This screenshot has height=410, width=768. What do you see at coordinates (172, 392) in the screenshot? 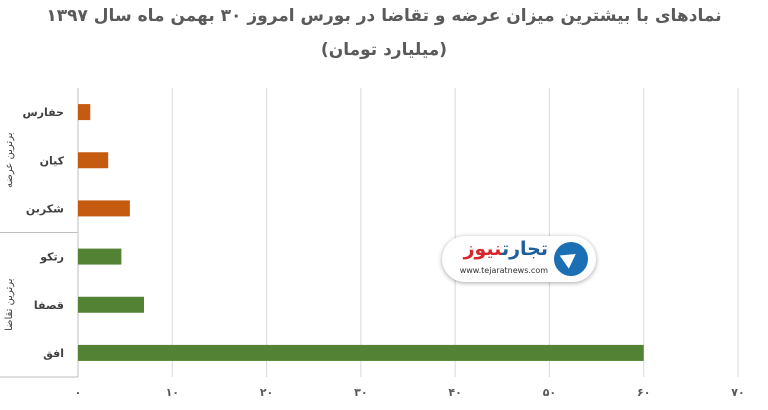
I see `x-tick-label: ۱۰` at bounding box center [172, 392].